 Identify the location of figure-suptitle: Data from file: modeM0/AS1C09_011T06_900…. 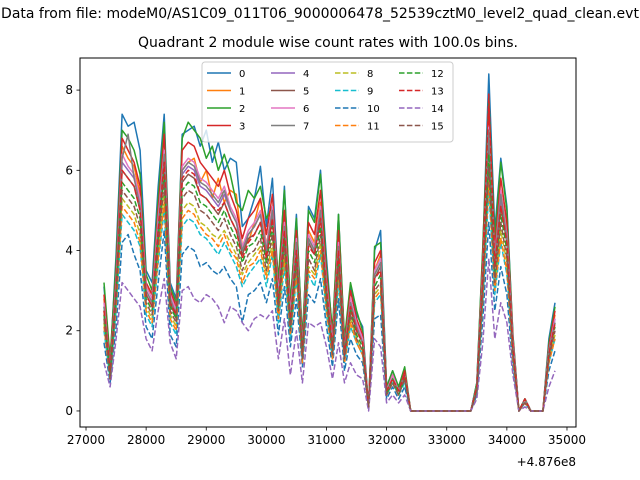
(320, 14).